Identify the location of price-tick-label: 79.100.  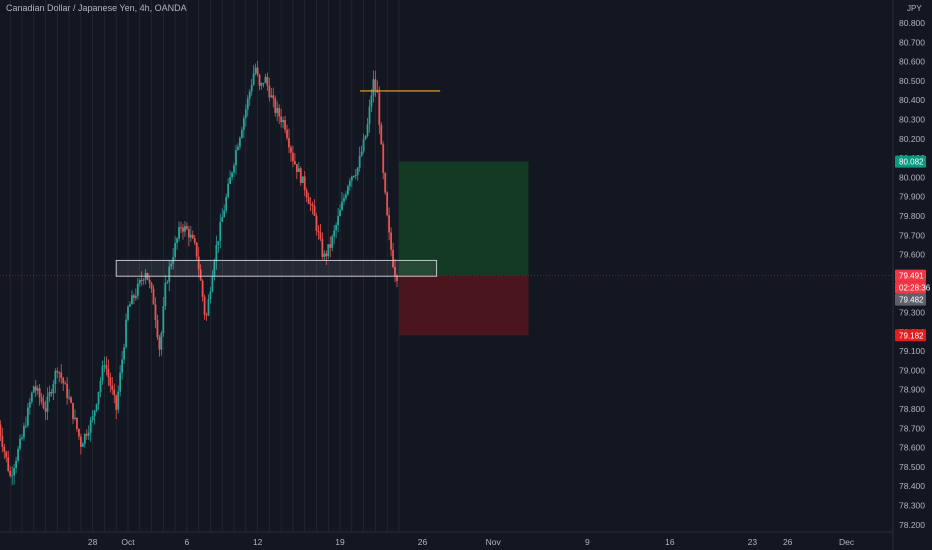
(912, 351).